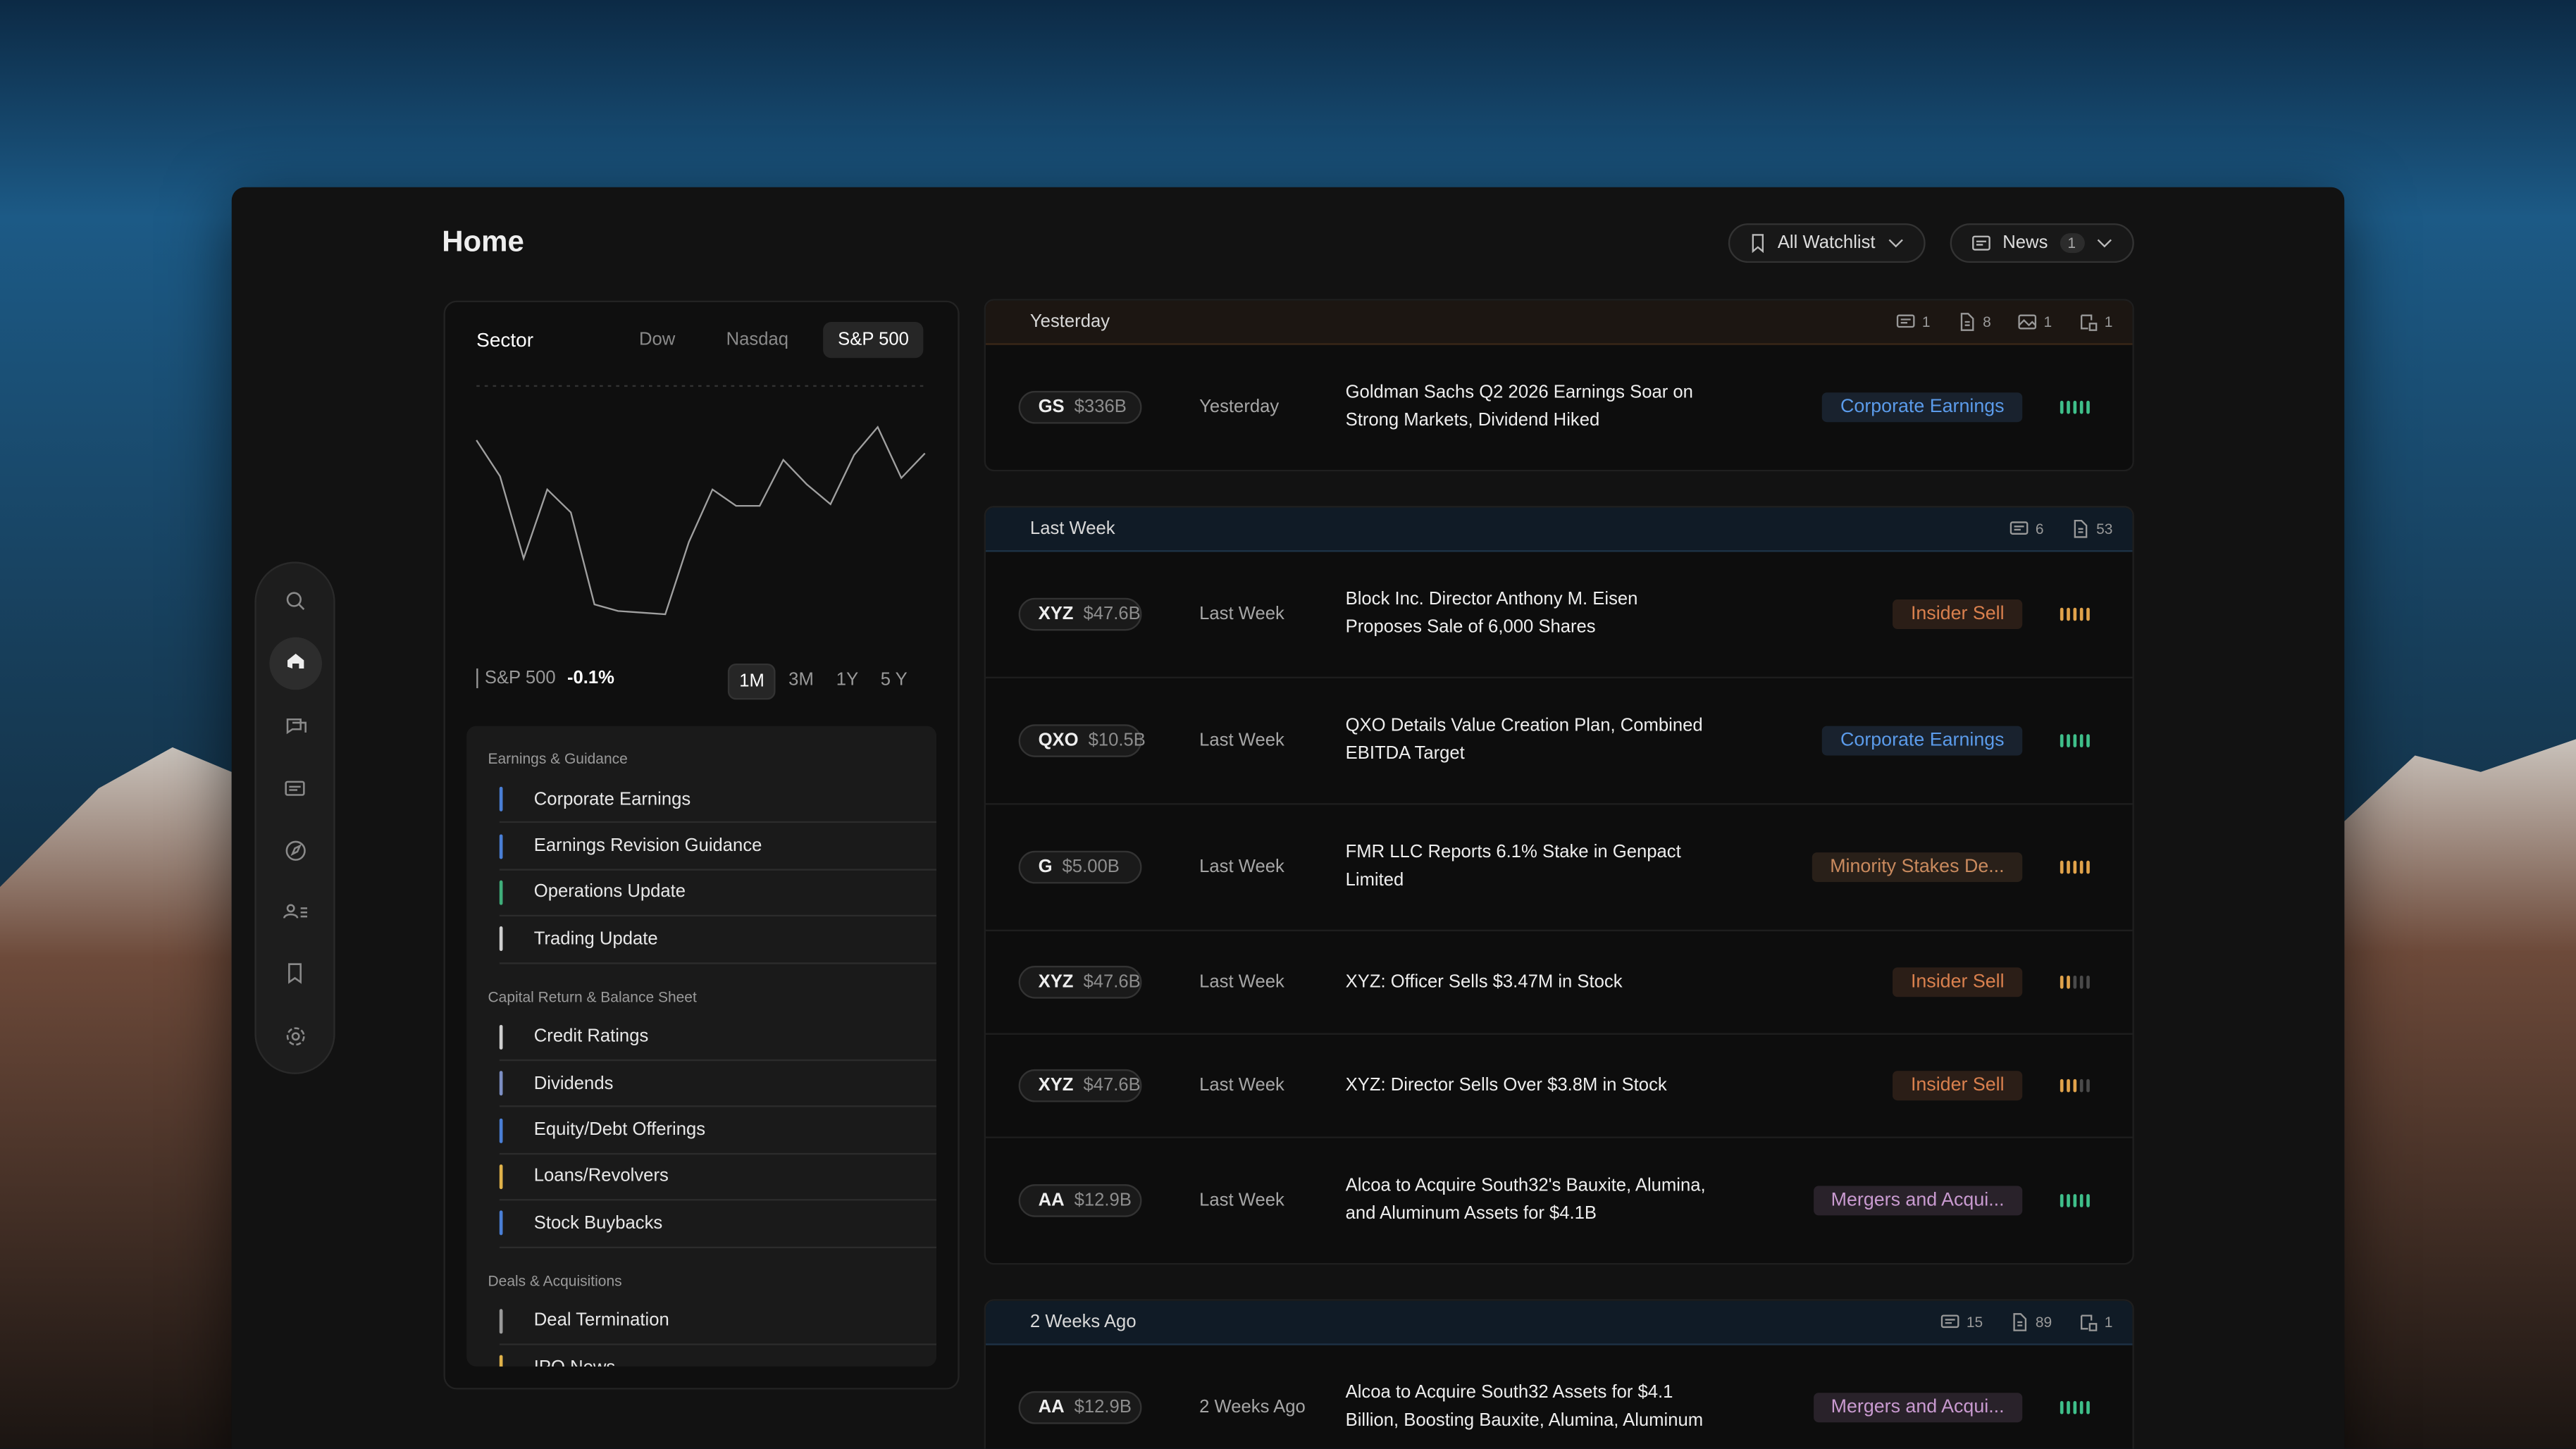  Describe the element at coordinates (718, 1084) in the screenshot. I see `category-item: Dividends` at that location.